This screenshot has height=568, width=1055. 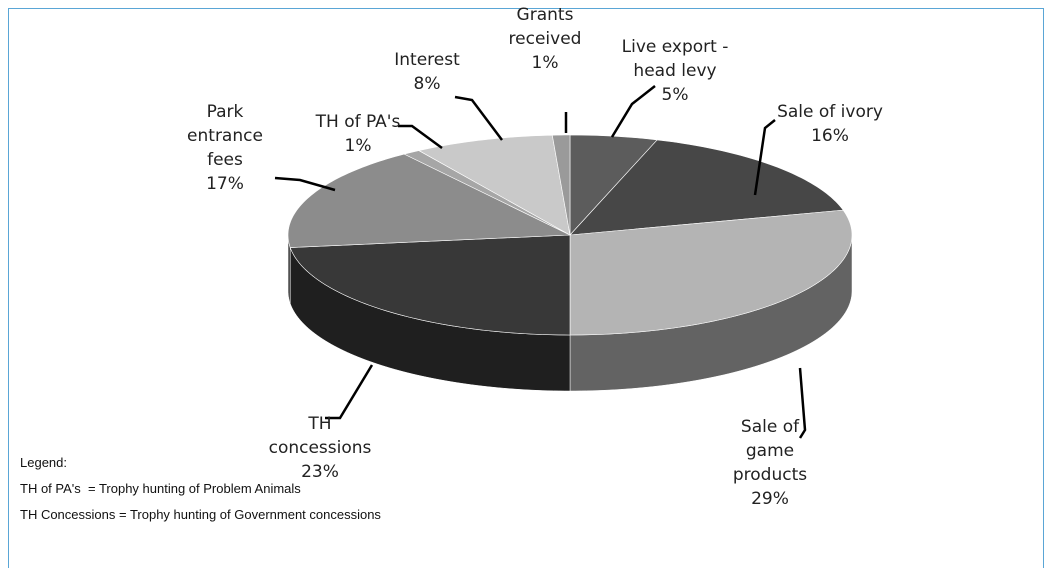 What do you see at coordinates (427, 72) in the screenshot?
I see `slice-label: Interest 8%` at bounding box center [427, 72].